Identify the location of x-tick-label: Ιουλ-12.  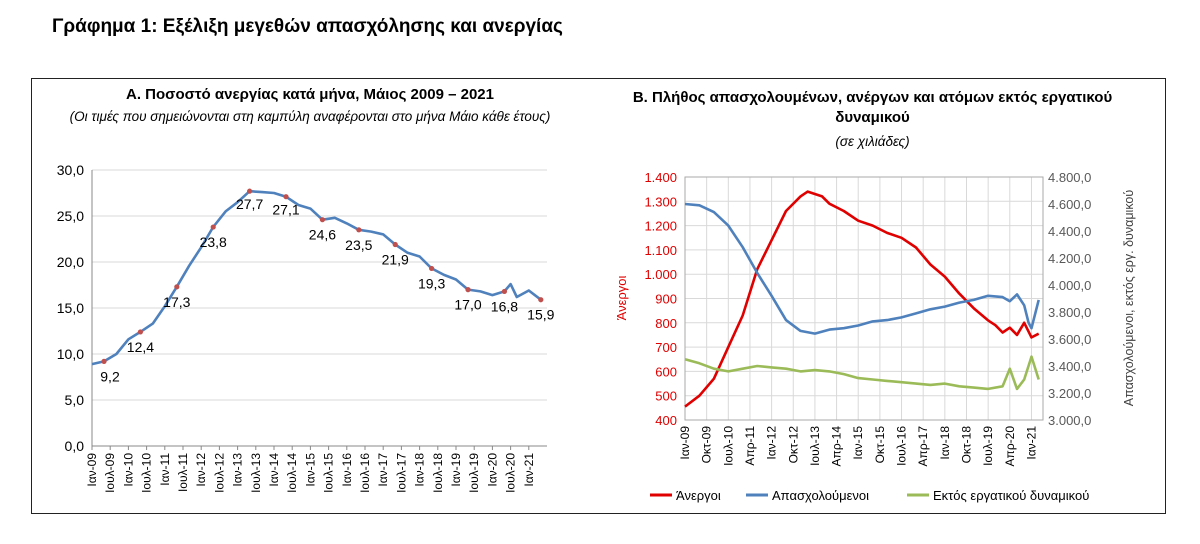
(219, 473).